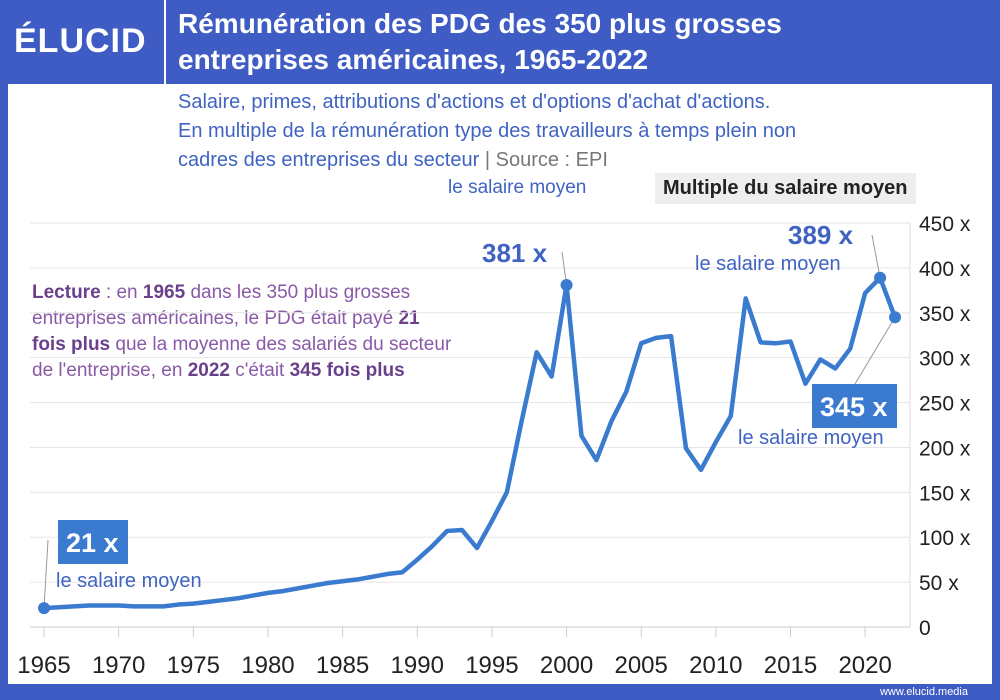 This screenshot has width=1000, height=700. I want to click on annotation-value: 345 x, so click(854, 407).